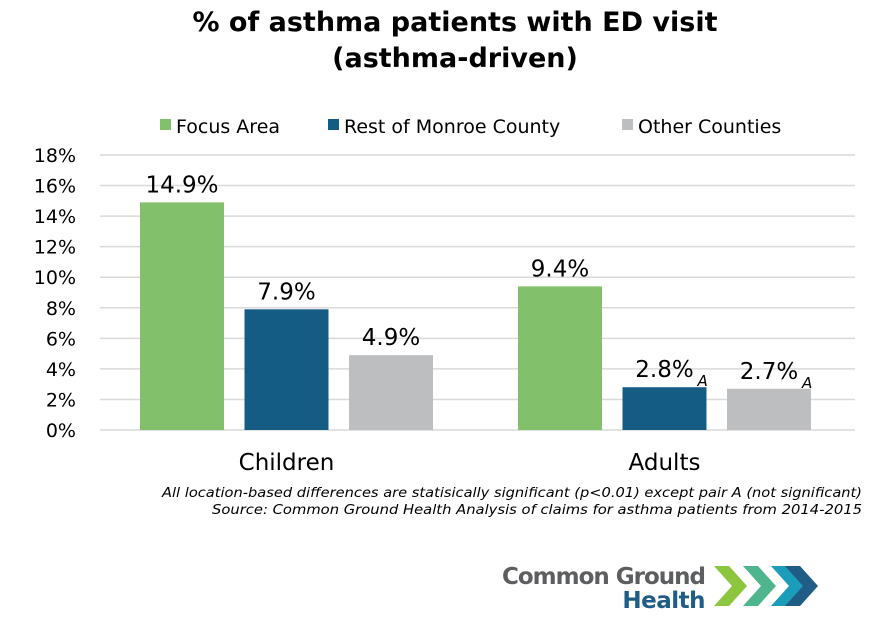 The height and width of the screenshot is (639, 877). I want to click on data-label: 2.8%, so click(664, 370).